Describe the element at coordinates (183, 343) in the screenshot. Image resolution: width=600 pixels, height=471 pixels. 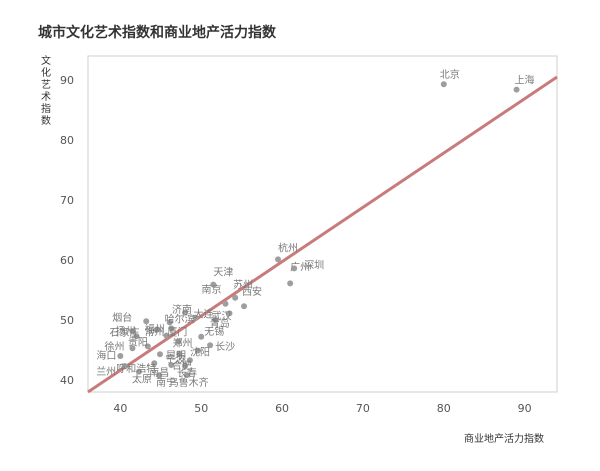
I see `point-label-21: 郑州` at that location.